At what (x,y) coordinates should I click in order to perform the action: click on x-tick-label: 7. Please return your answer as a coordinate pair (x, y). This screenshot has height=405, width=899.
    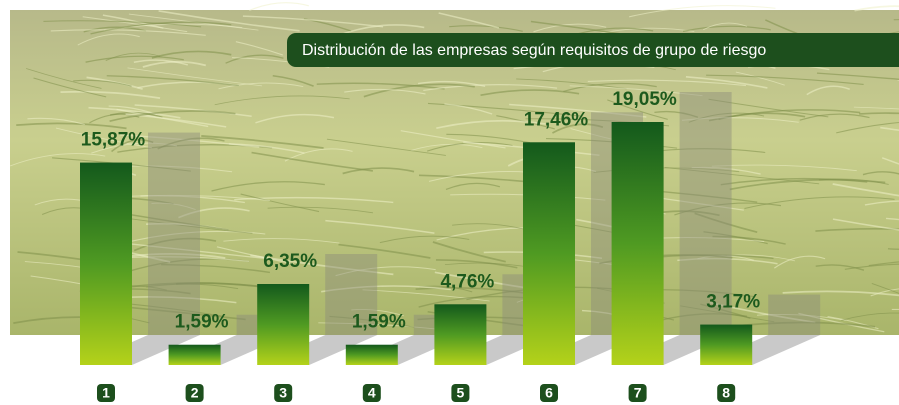
    Looking at the image, I should click on (638, 393).